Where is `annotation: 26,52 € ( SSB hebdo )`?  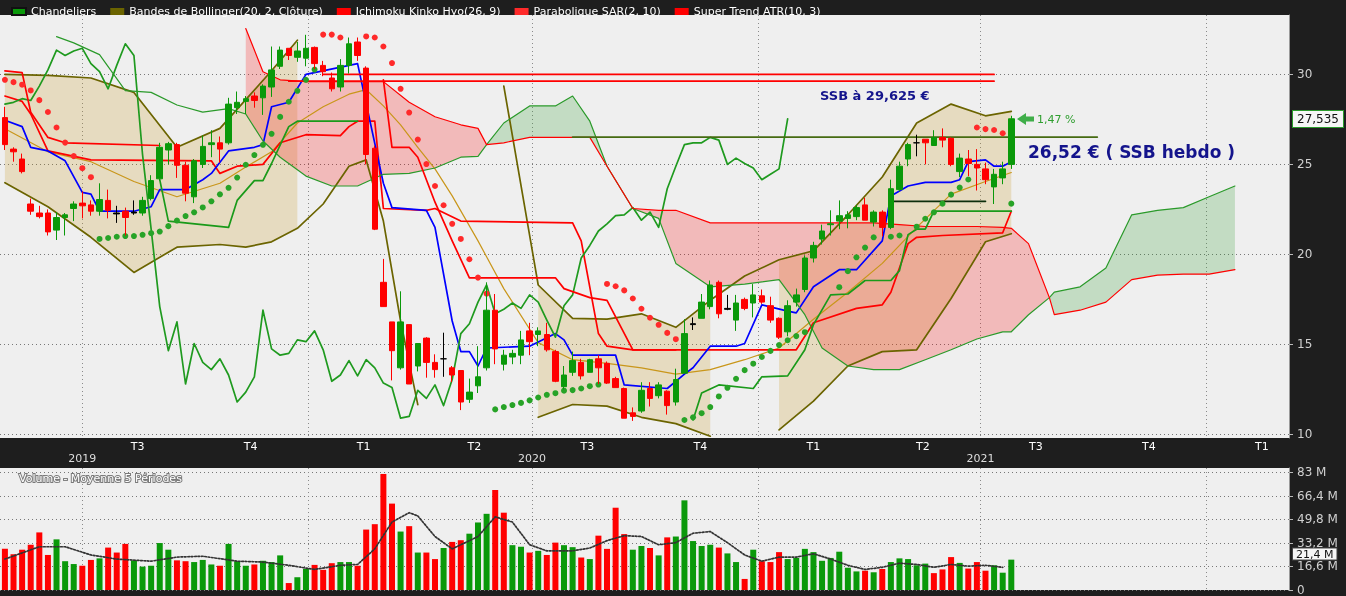 annotation: 26,52 € ( SSB hebdo ) is located at coordinates (1132, 152).